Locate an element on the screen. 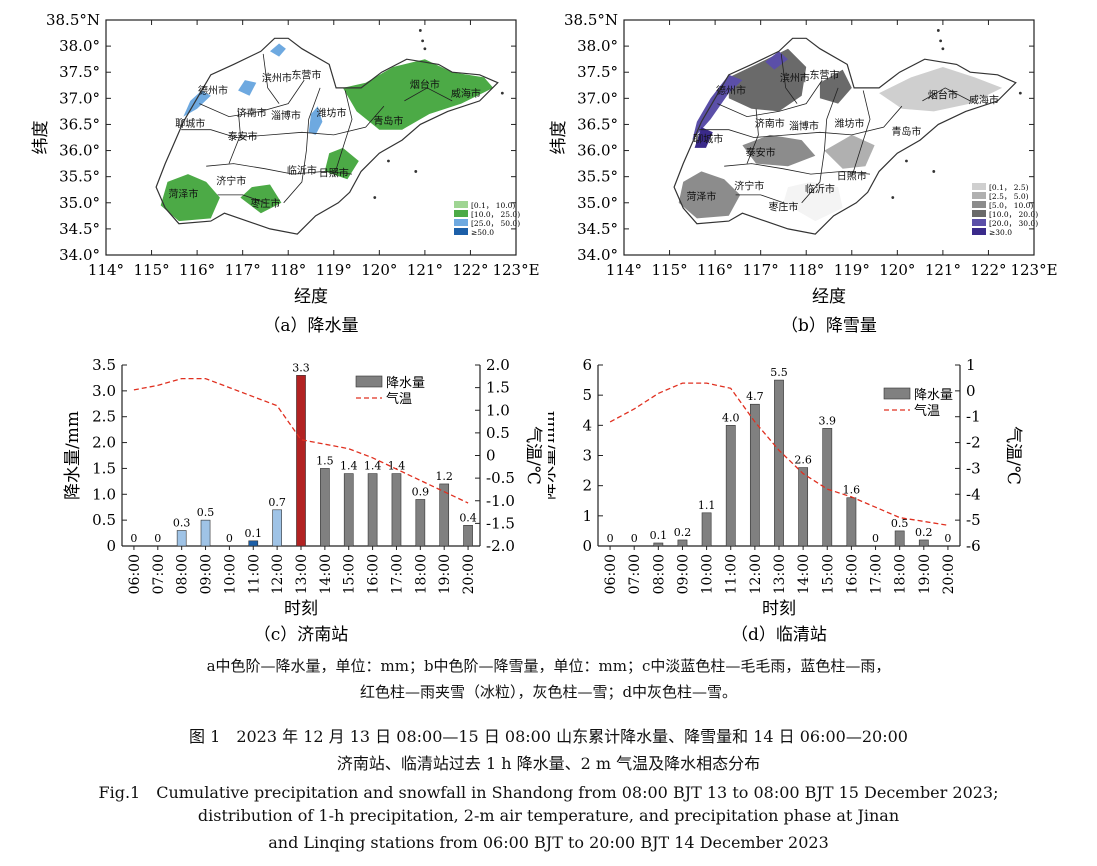 The image size is (1097, 866). bar-value-label: 0.2 is located at coordinates (924, 532).